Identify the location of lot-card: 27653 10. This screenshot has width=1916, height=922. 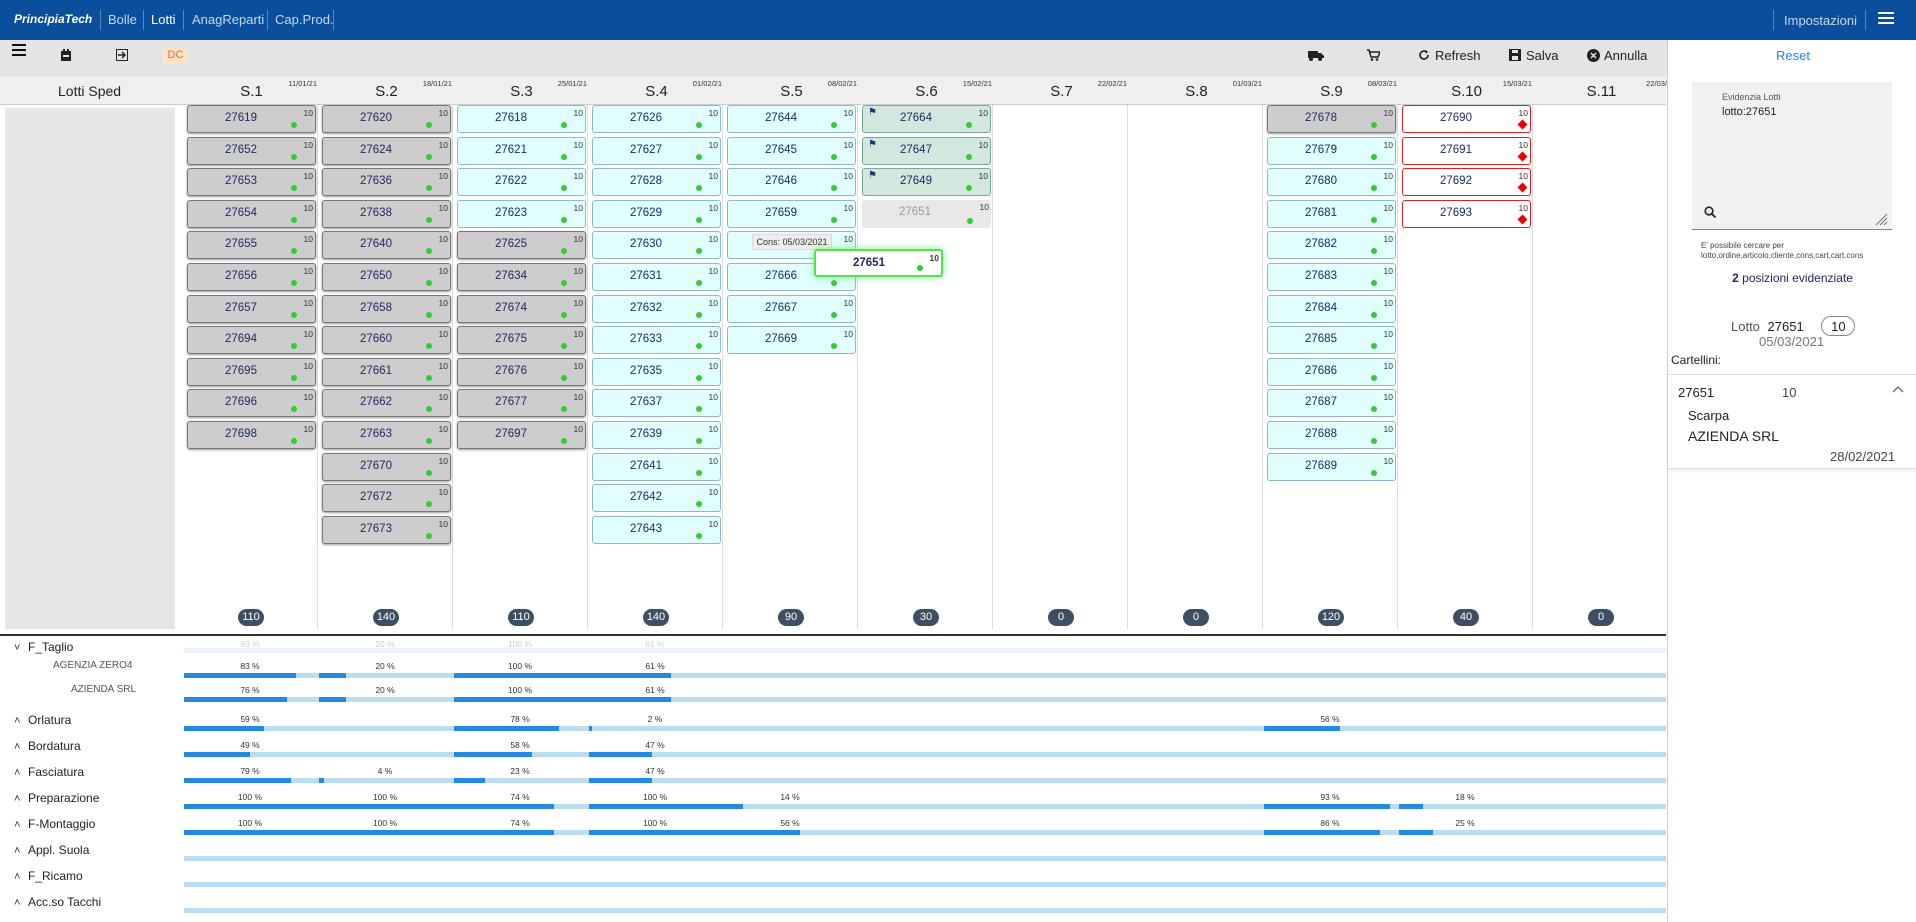
(251, 182).